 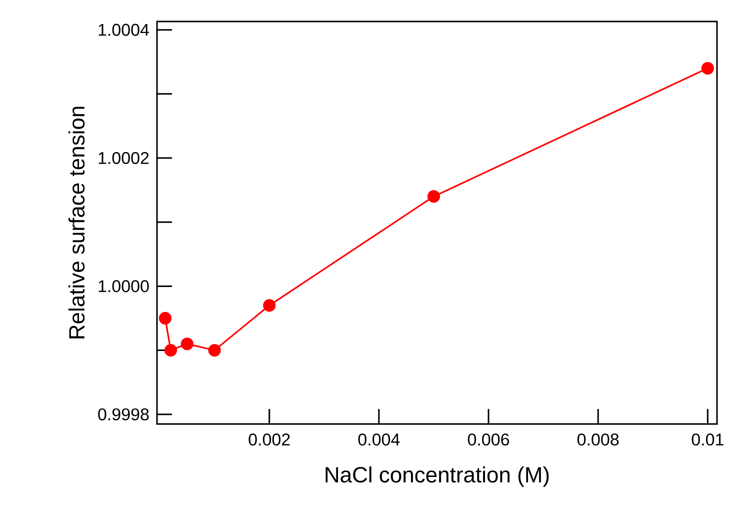 I want to click on x-tick-label: 0.008, so click(x=598, y=440).